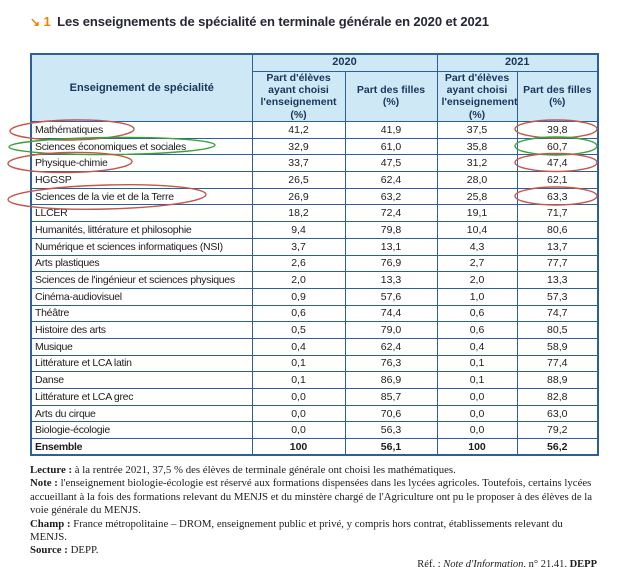  Describe the element at coordinates (141, 146) in the screenshot. I see `spec-name-cell: Sciences économiques et sociales` at that location.